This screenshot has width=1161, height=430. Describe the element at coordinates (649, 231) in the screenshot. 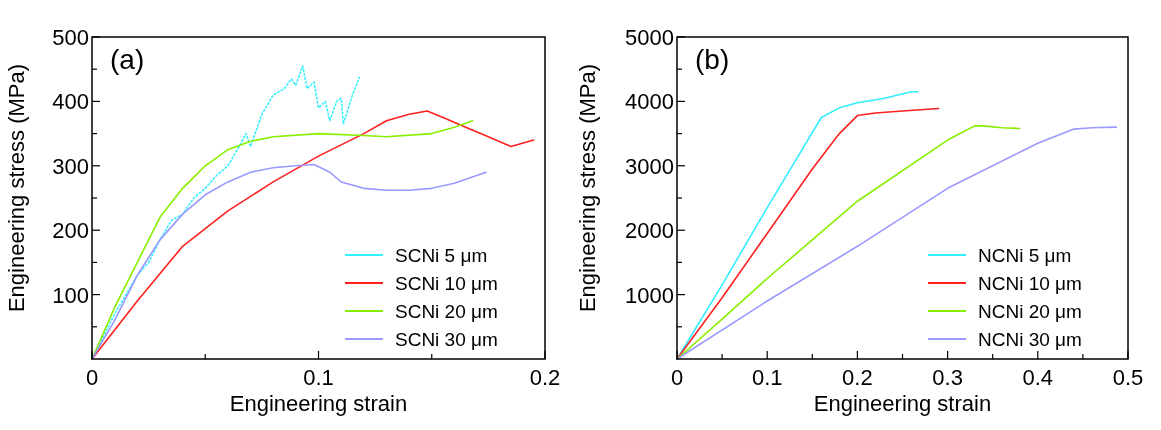

I see `y-tick-label: 2000` at that location.